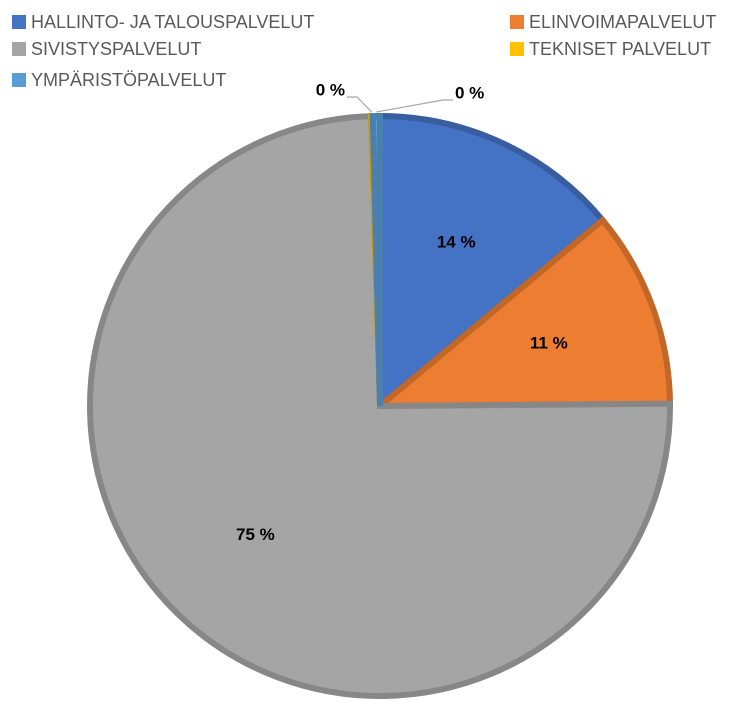  I want to click on data-label: 14 %, so click(456, 242).